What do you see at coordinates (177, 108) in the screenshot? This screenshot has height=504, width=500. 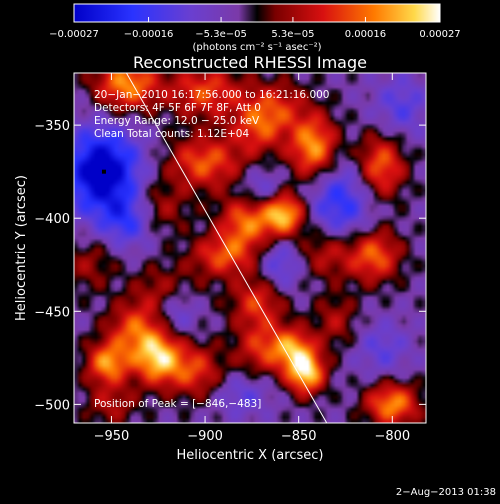 I see `annotation-detectors: Detectors: 4F 5F 6F 7F 8F, Att 0` at bounding box center [177, 108].